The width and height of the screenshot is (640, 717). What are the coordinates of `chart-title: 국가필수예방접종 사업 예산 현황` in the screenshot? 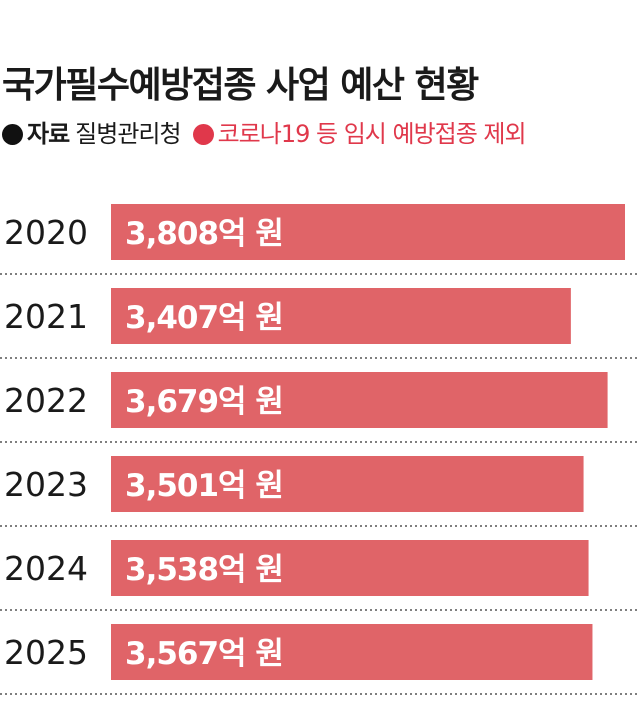 It's located at (240, 85).